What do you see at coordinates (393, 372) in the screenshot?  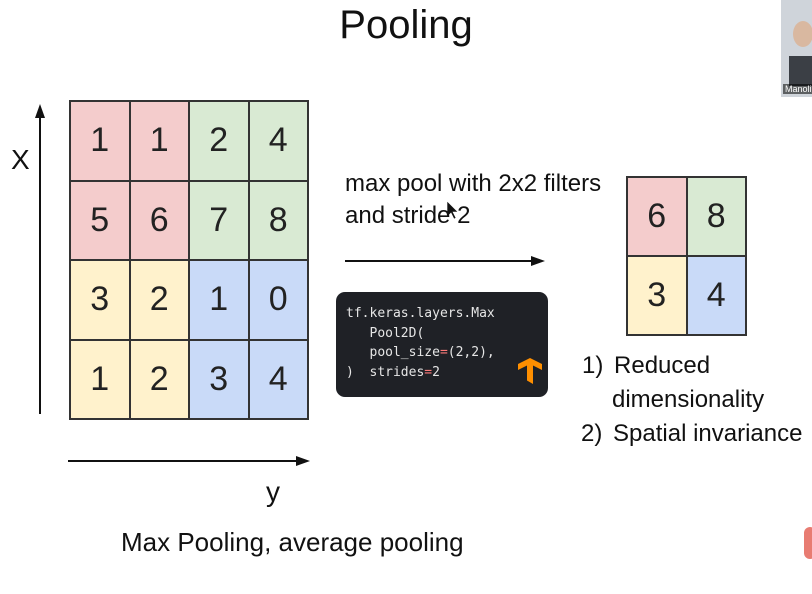 I see `code-line: ) strides=2` at bounding box center [393, 372].